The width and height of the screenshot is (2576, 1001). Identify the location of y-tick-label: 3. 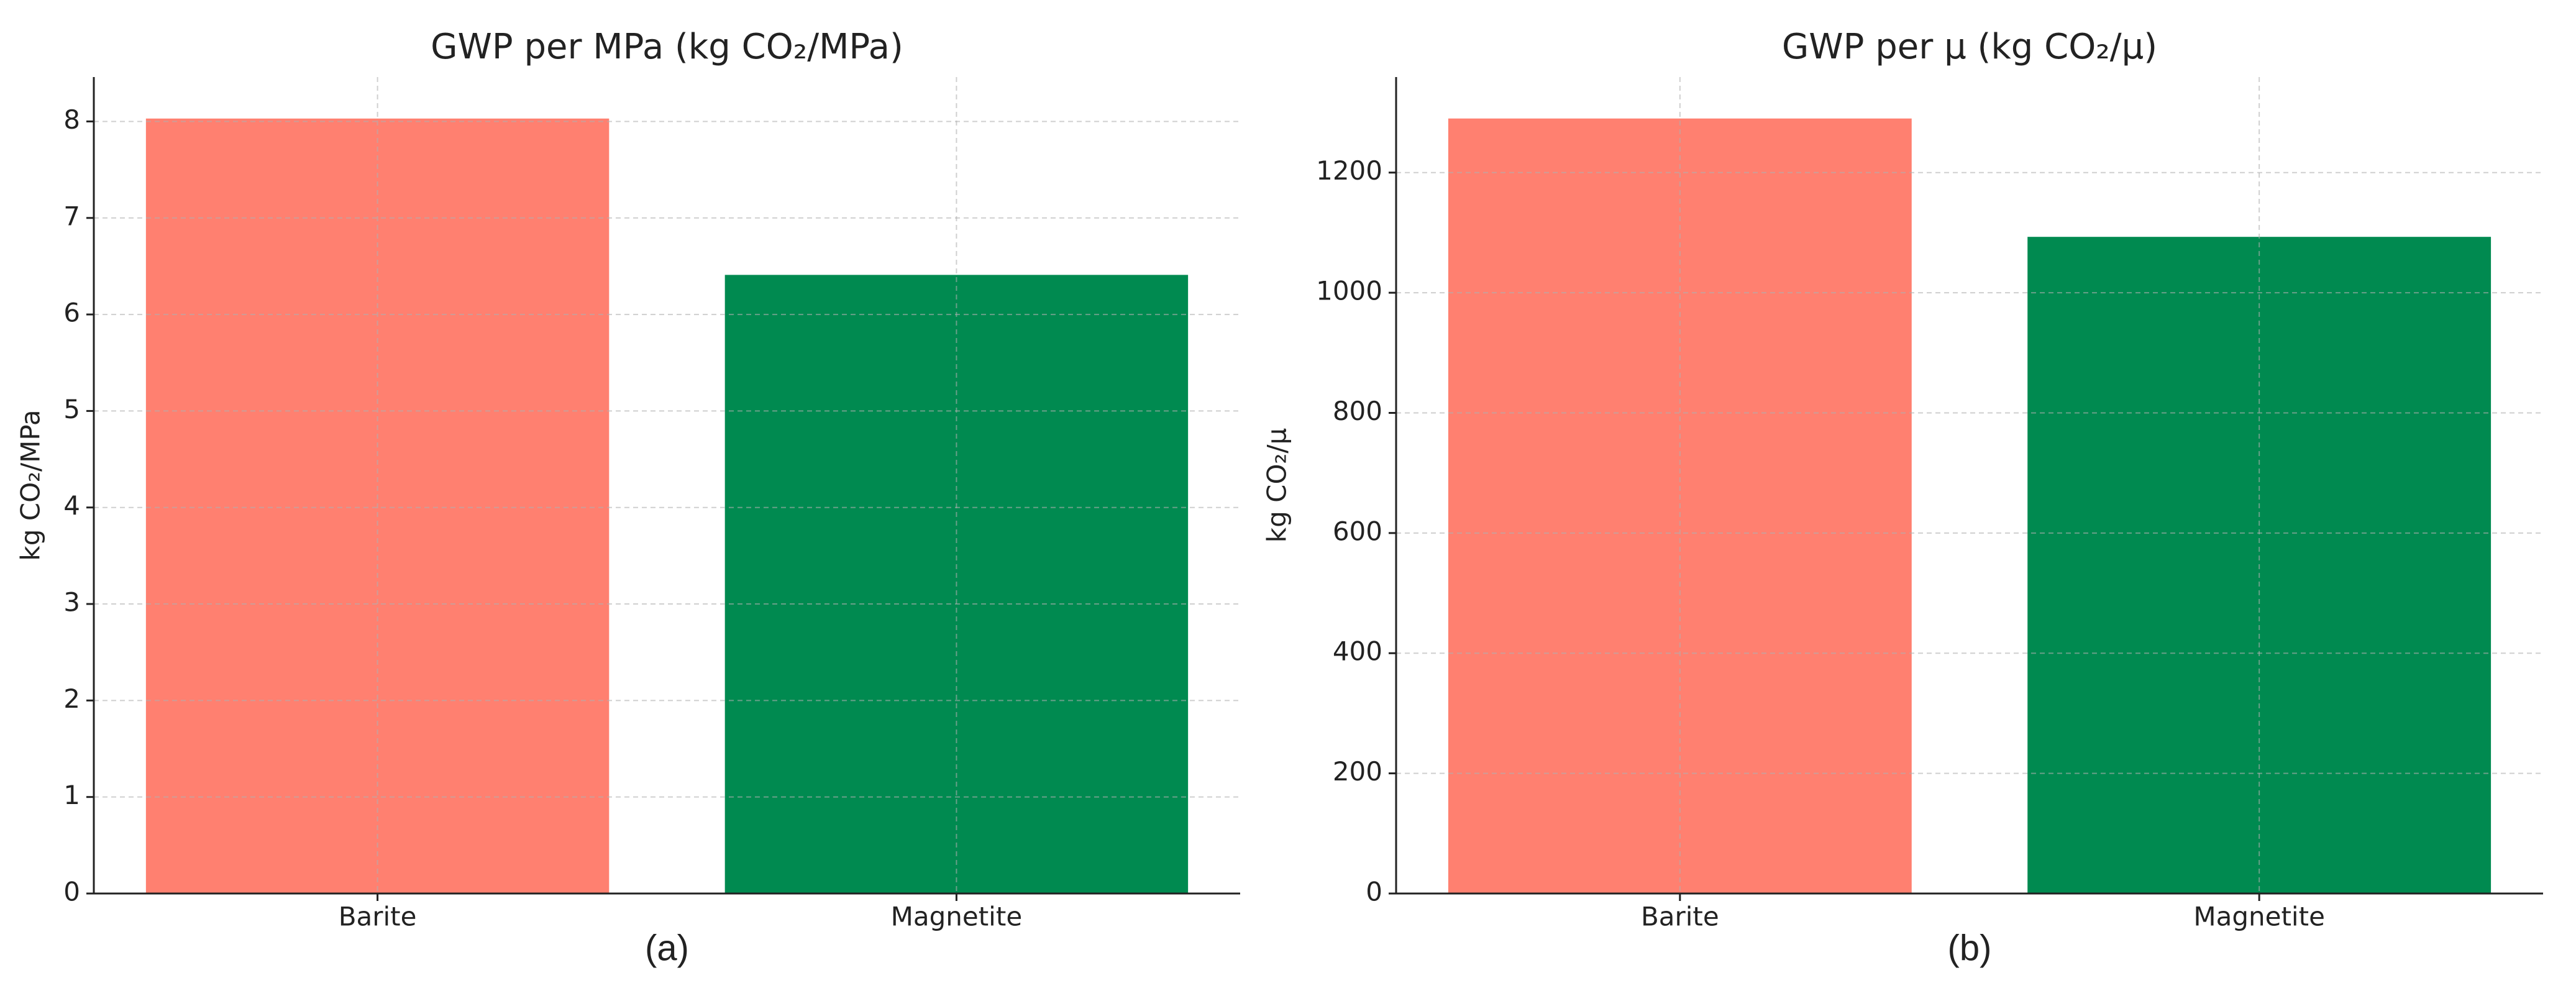
(71, 602).